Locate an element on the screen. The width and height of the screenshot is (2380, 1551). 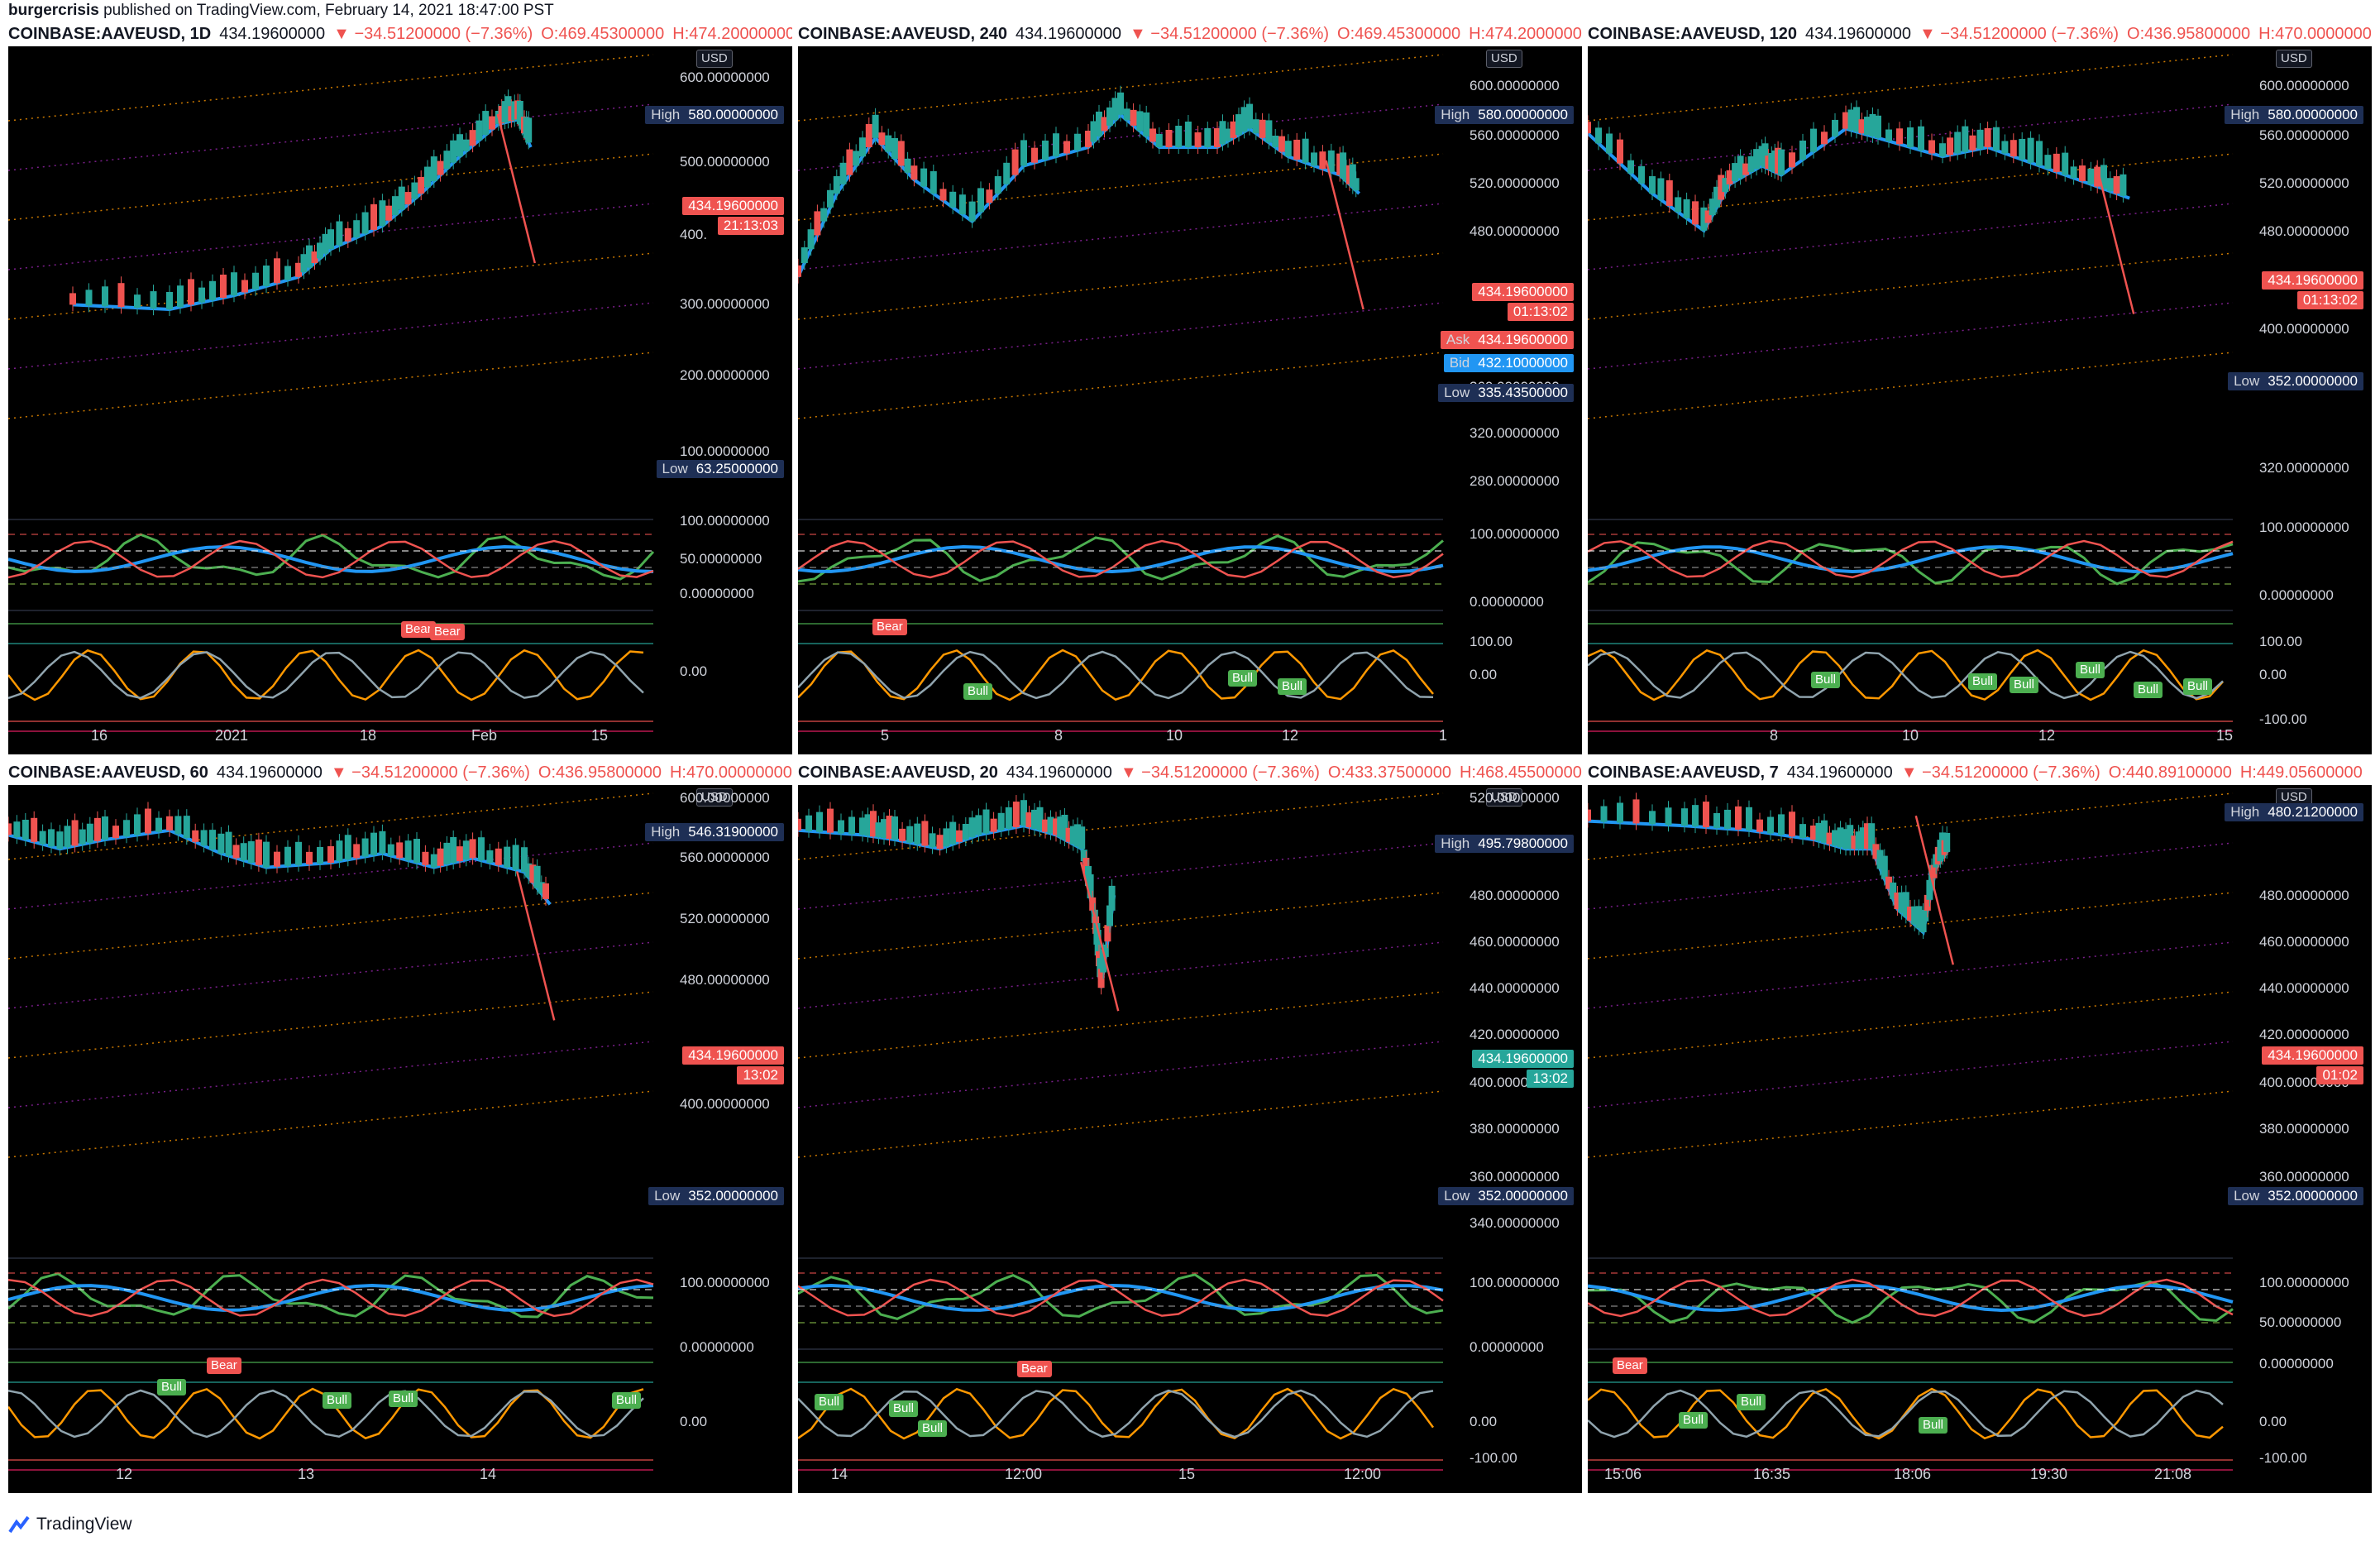
time-axis-label: 12:00 is located at coordinates (1363, 1474).